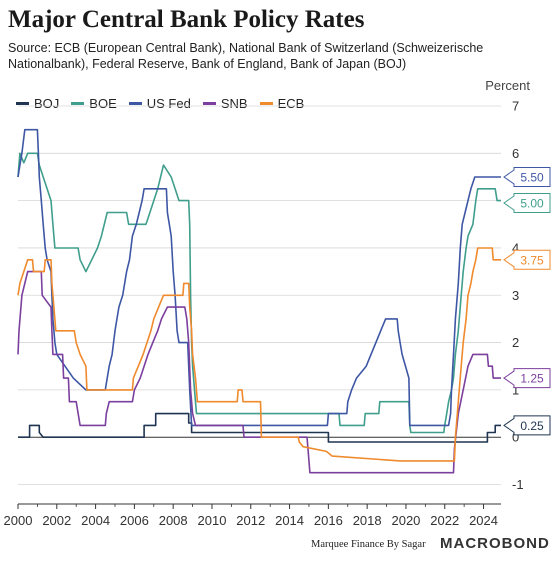 The image size is (557, 567). I want to click on legend-swatch-us-fed, so click(135, 103).